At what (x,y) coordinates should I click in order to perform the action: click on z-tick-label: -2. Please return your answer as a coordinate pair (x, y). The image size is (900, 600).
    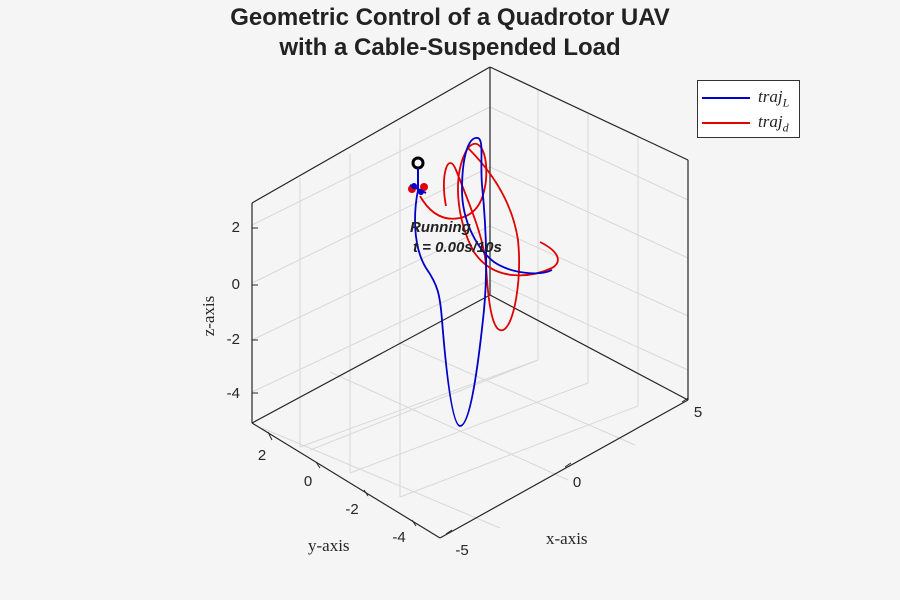
    Looking at the image, I should click on (233, 339).